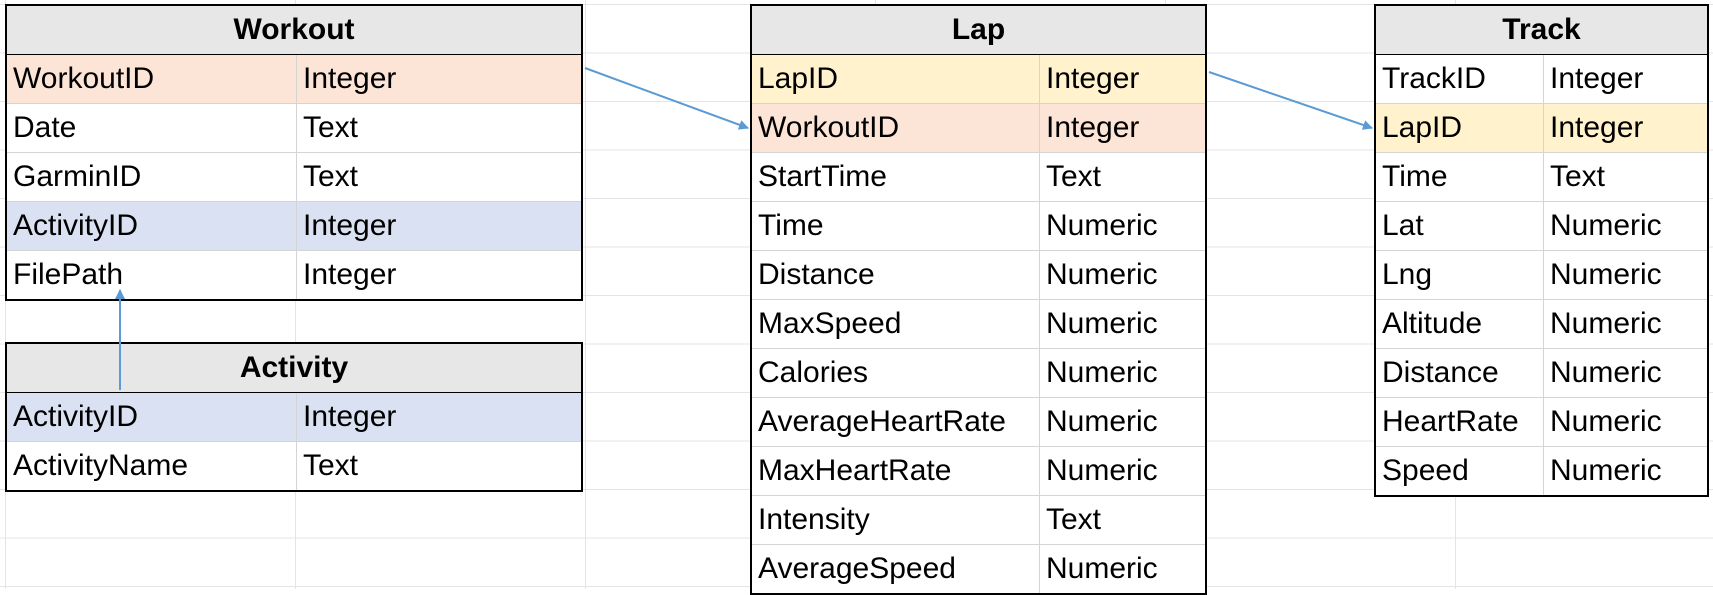 This screenshot has height=595, width=1713. I want to click on table-row: StartTime Text, so click(978, 177).